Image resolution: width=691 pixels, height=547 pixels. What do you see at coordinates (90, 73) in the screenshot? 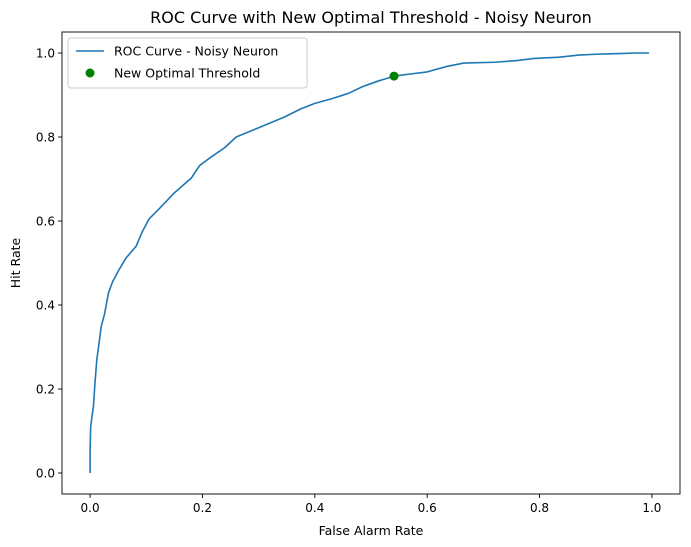
I see `legend-marker-swatch` at bounding box center [90, 73].